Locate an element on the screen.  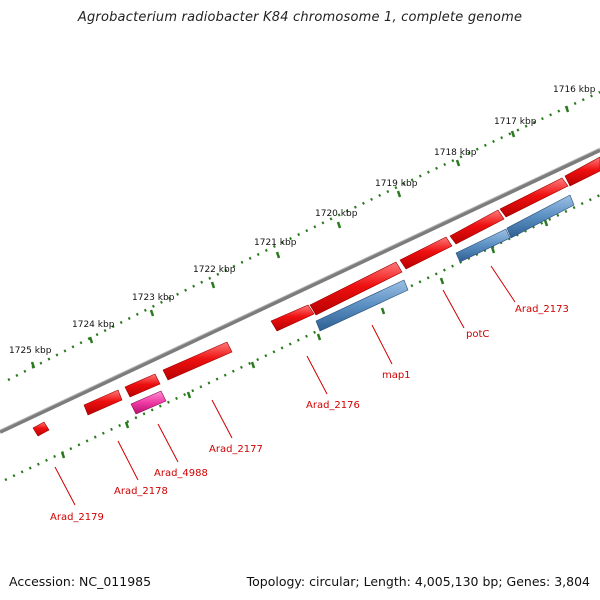
scale-label-1722: 1722 kbp is located at coordinates (214, 270).